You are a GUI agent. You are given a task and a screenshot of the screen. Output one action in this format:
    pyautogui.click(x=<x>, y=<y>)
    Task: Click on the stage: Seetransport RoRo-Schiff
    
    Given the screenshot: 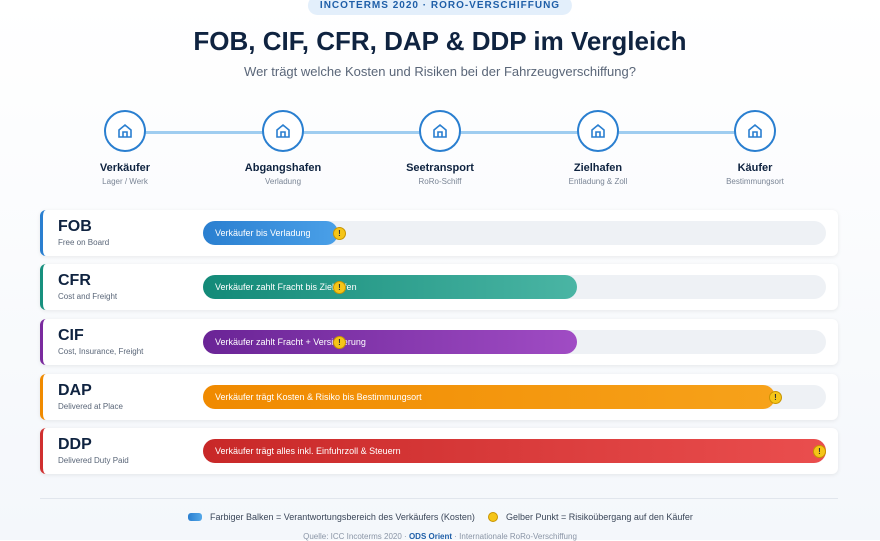 What is the action you would take?
    pyautogui.click(x=440, y=148)
    